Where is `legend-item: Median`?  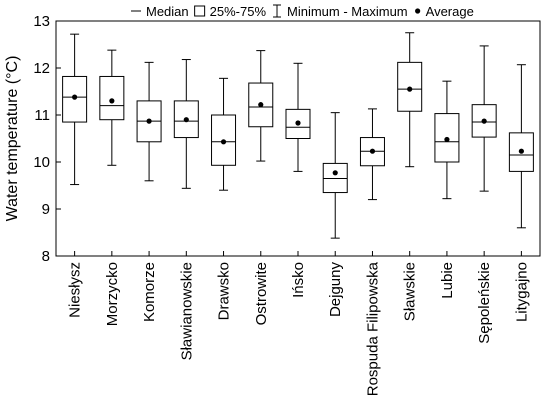 legend-item: Median is located at coordinates (160, 11).